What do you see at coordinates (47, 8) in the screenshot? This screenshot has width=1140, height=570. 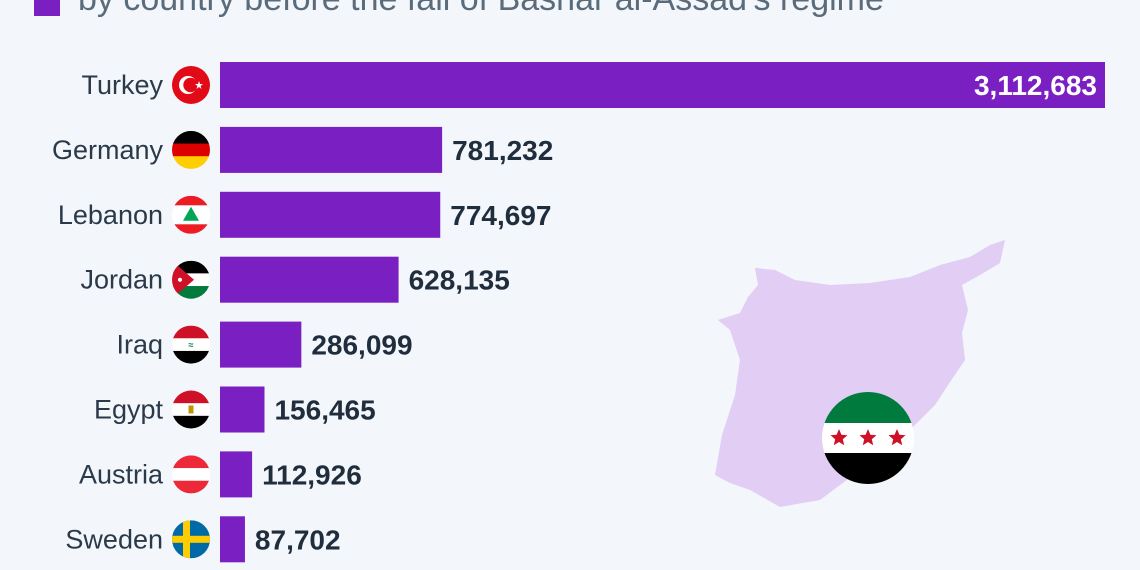 I see `legend-swatch` at bounding box center [47, 8].